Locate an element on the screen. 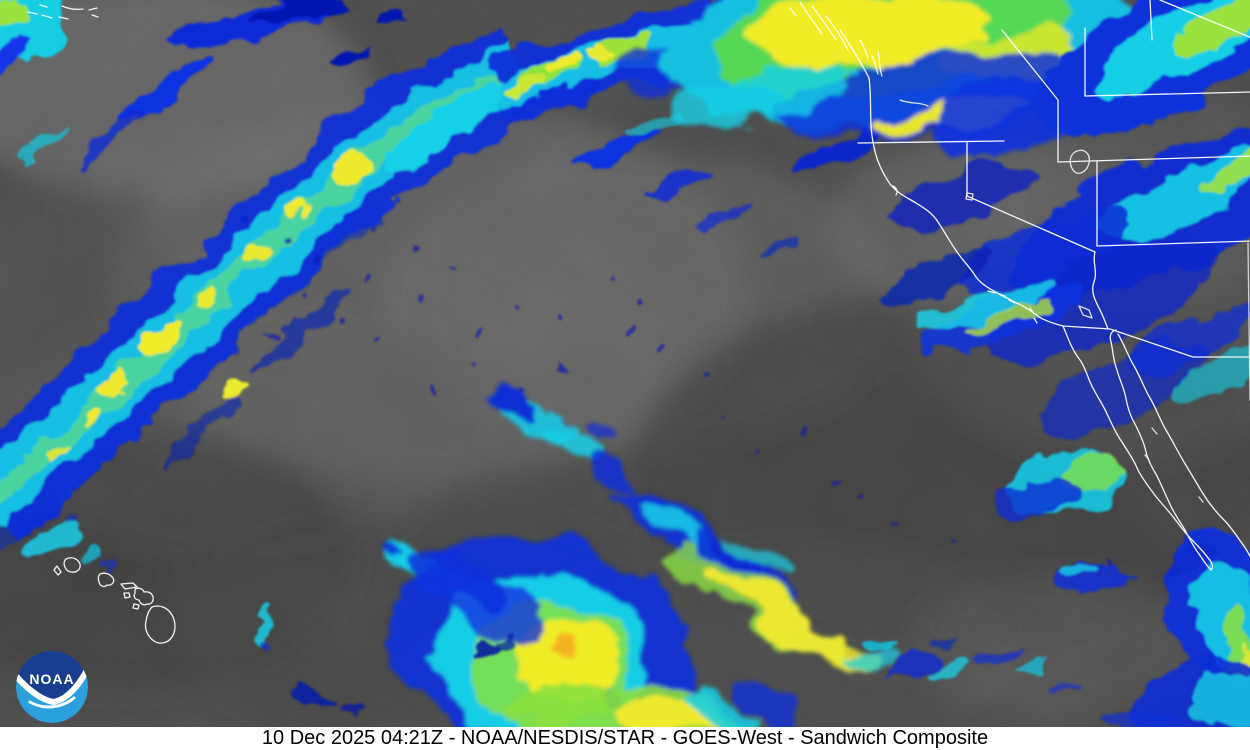  british-columbia-coast-outline is located at coordinates (859, 54).